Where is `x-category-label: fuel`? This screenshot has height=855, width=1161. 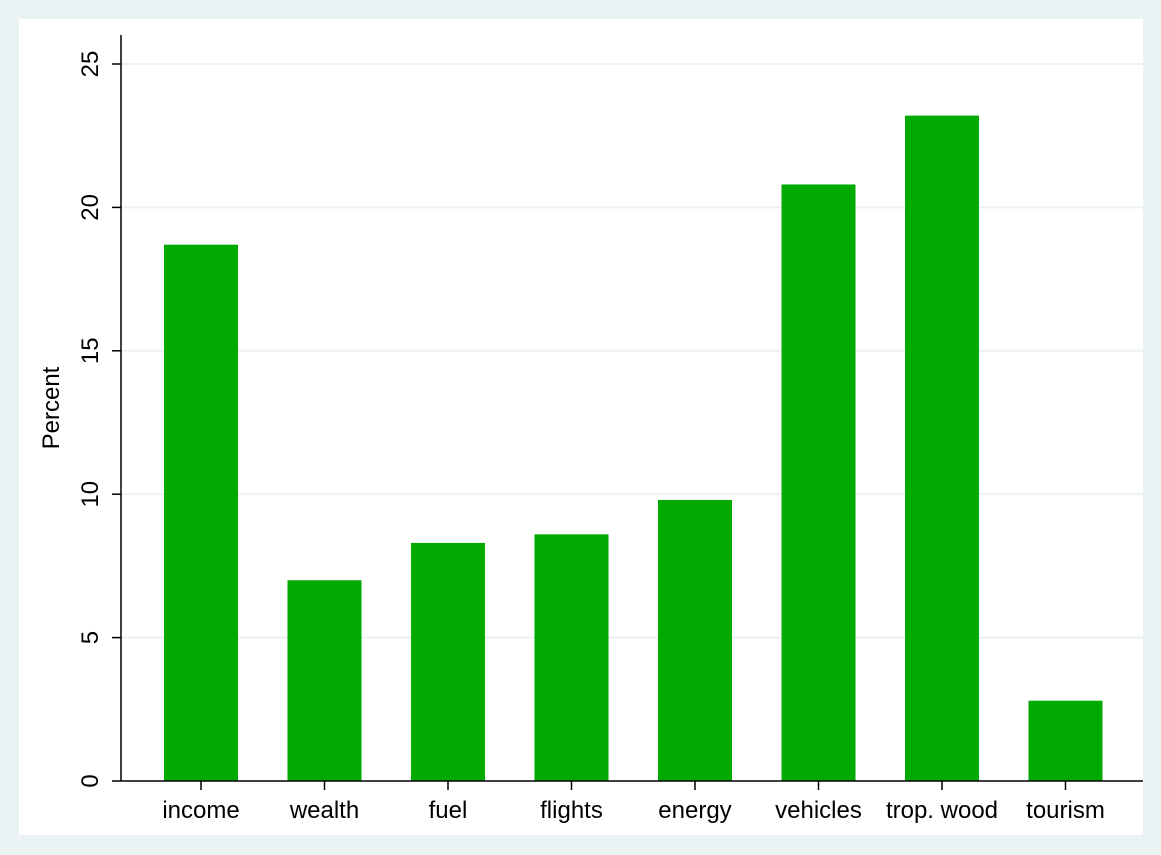
x-category-label: fuel is located at coordinates (448, 810).